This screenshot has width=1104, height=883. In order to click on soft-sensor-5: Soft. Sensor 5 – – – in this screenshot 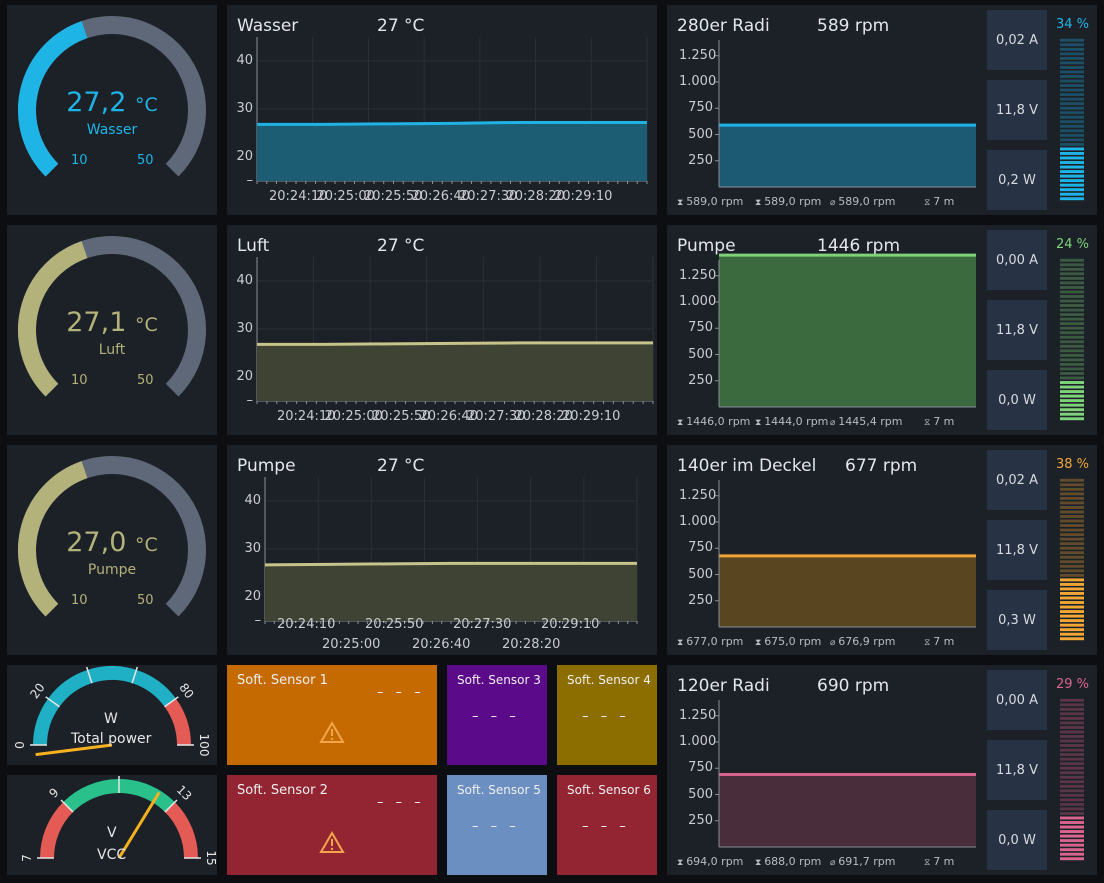, I will do `click(497, 825)`.